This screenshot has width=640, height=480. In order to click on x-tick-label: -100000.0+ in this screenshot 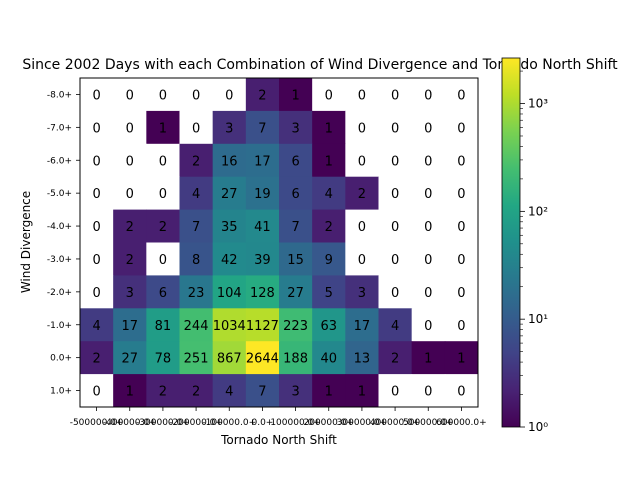, I will do `click(229, 423)`.